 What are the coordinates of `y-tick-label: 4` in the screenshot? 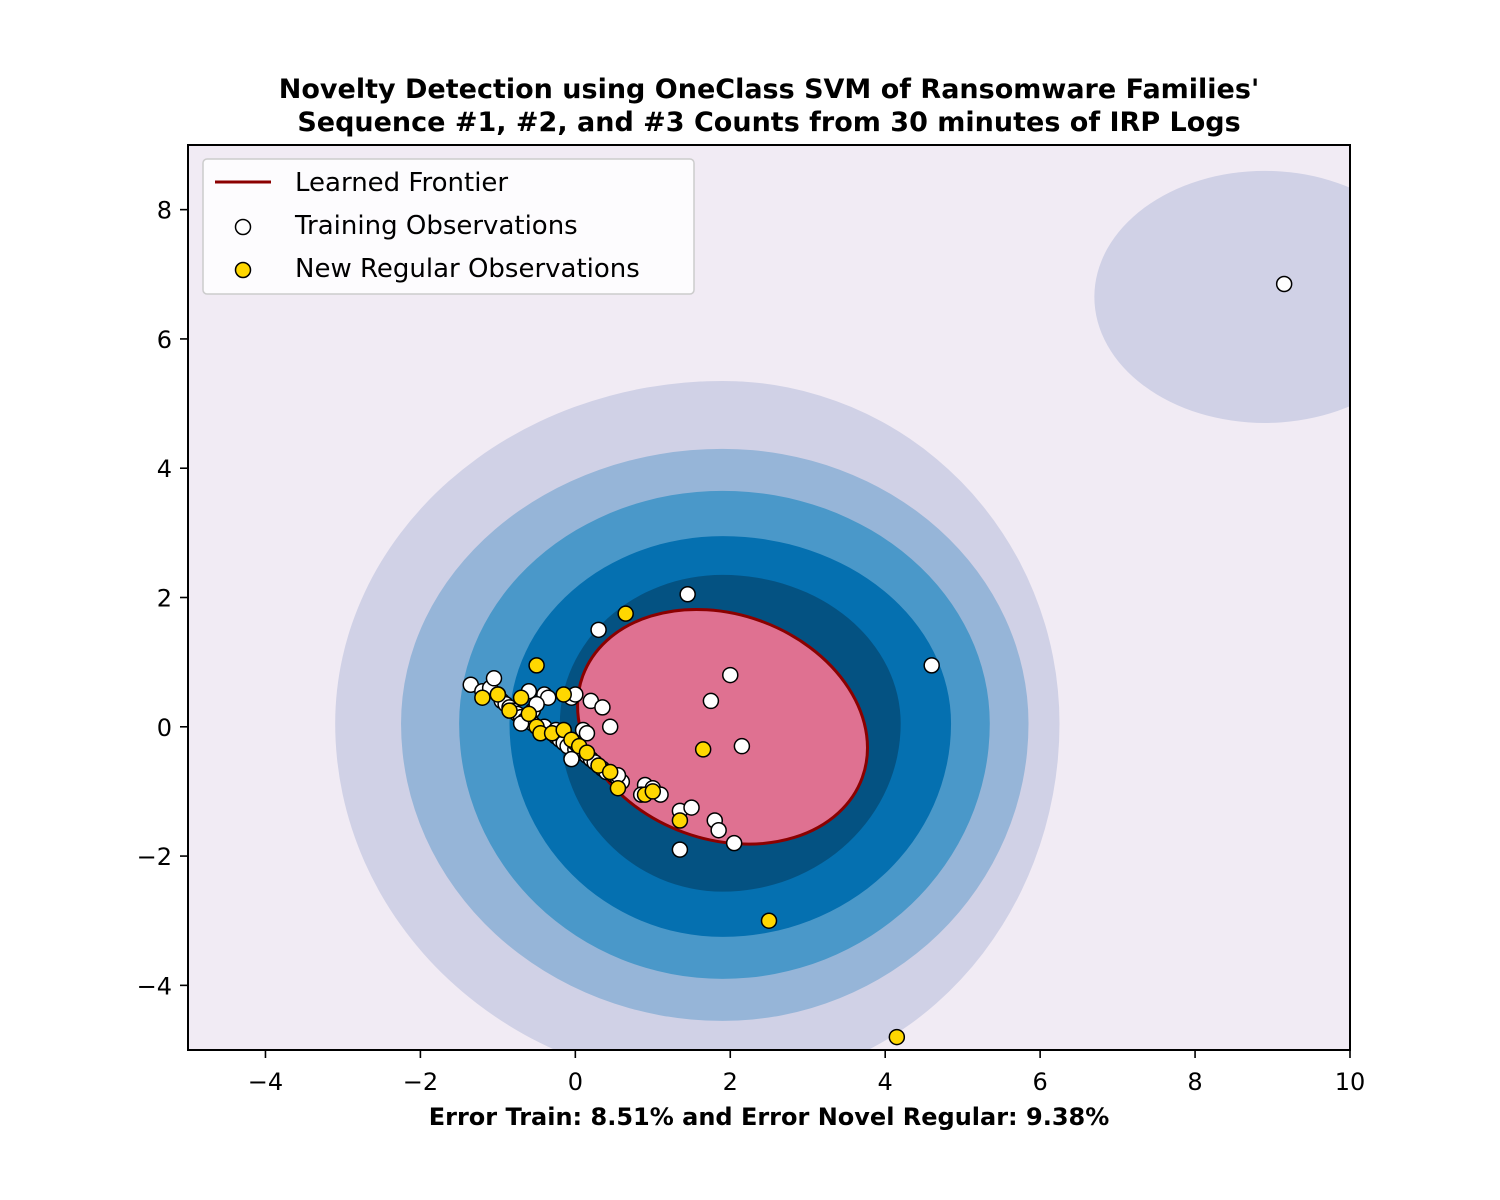 It's located at (164, 469).